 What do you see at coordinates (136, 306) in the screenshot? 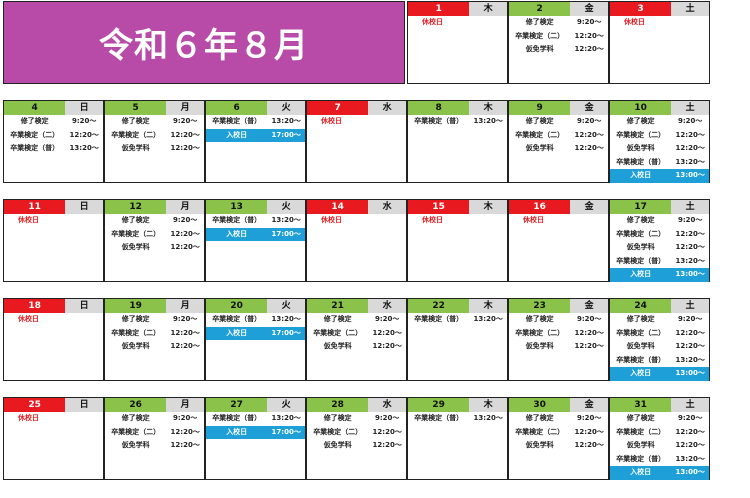
I see `day-number: 19` at bounding box center [136, 306].